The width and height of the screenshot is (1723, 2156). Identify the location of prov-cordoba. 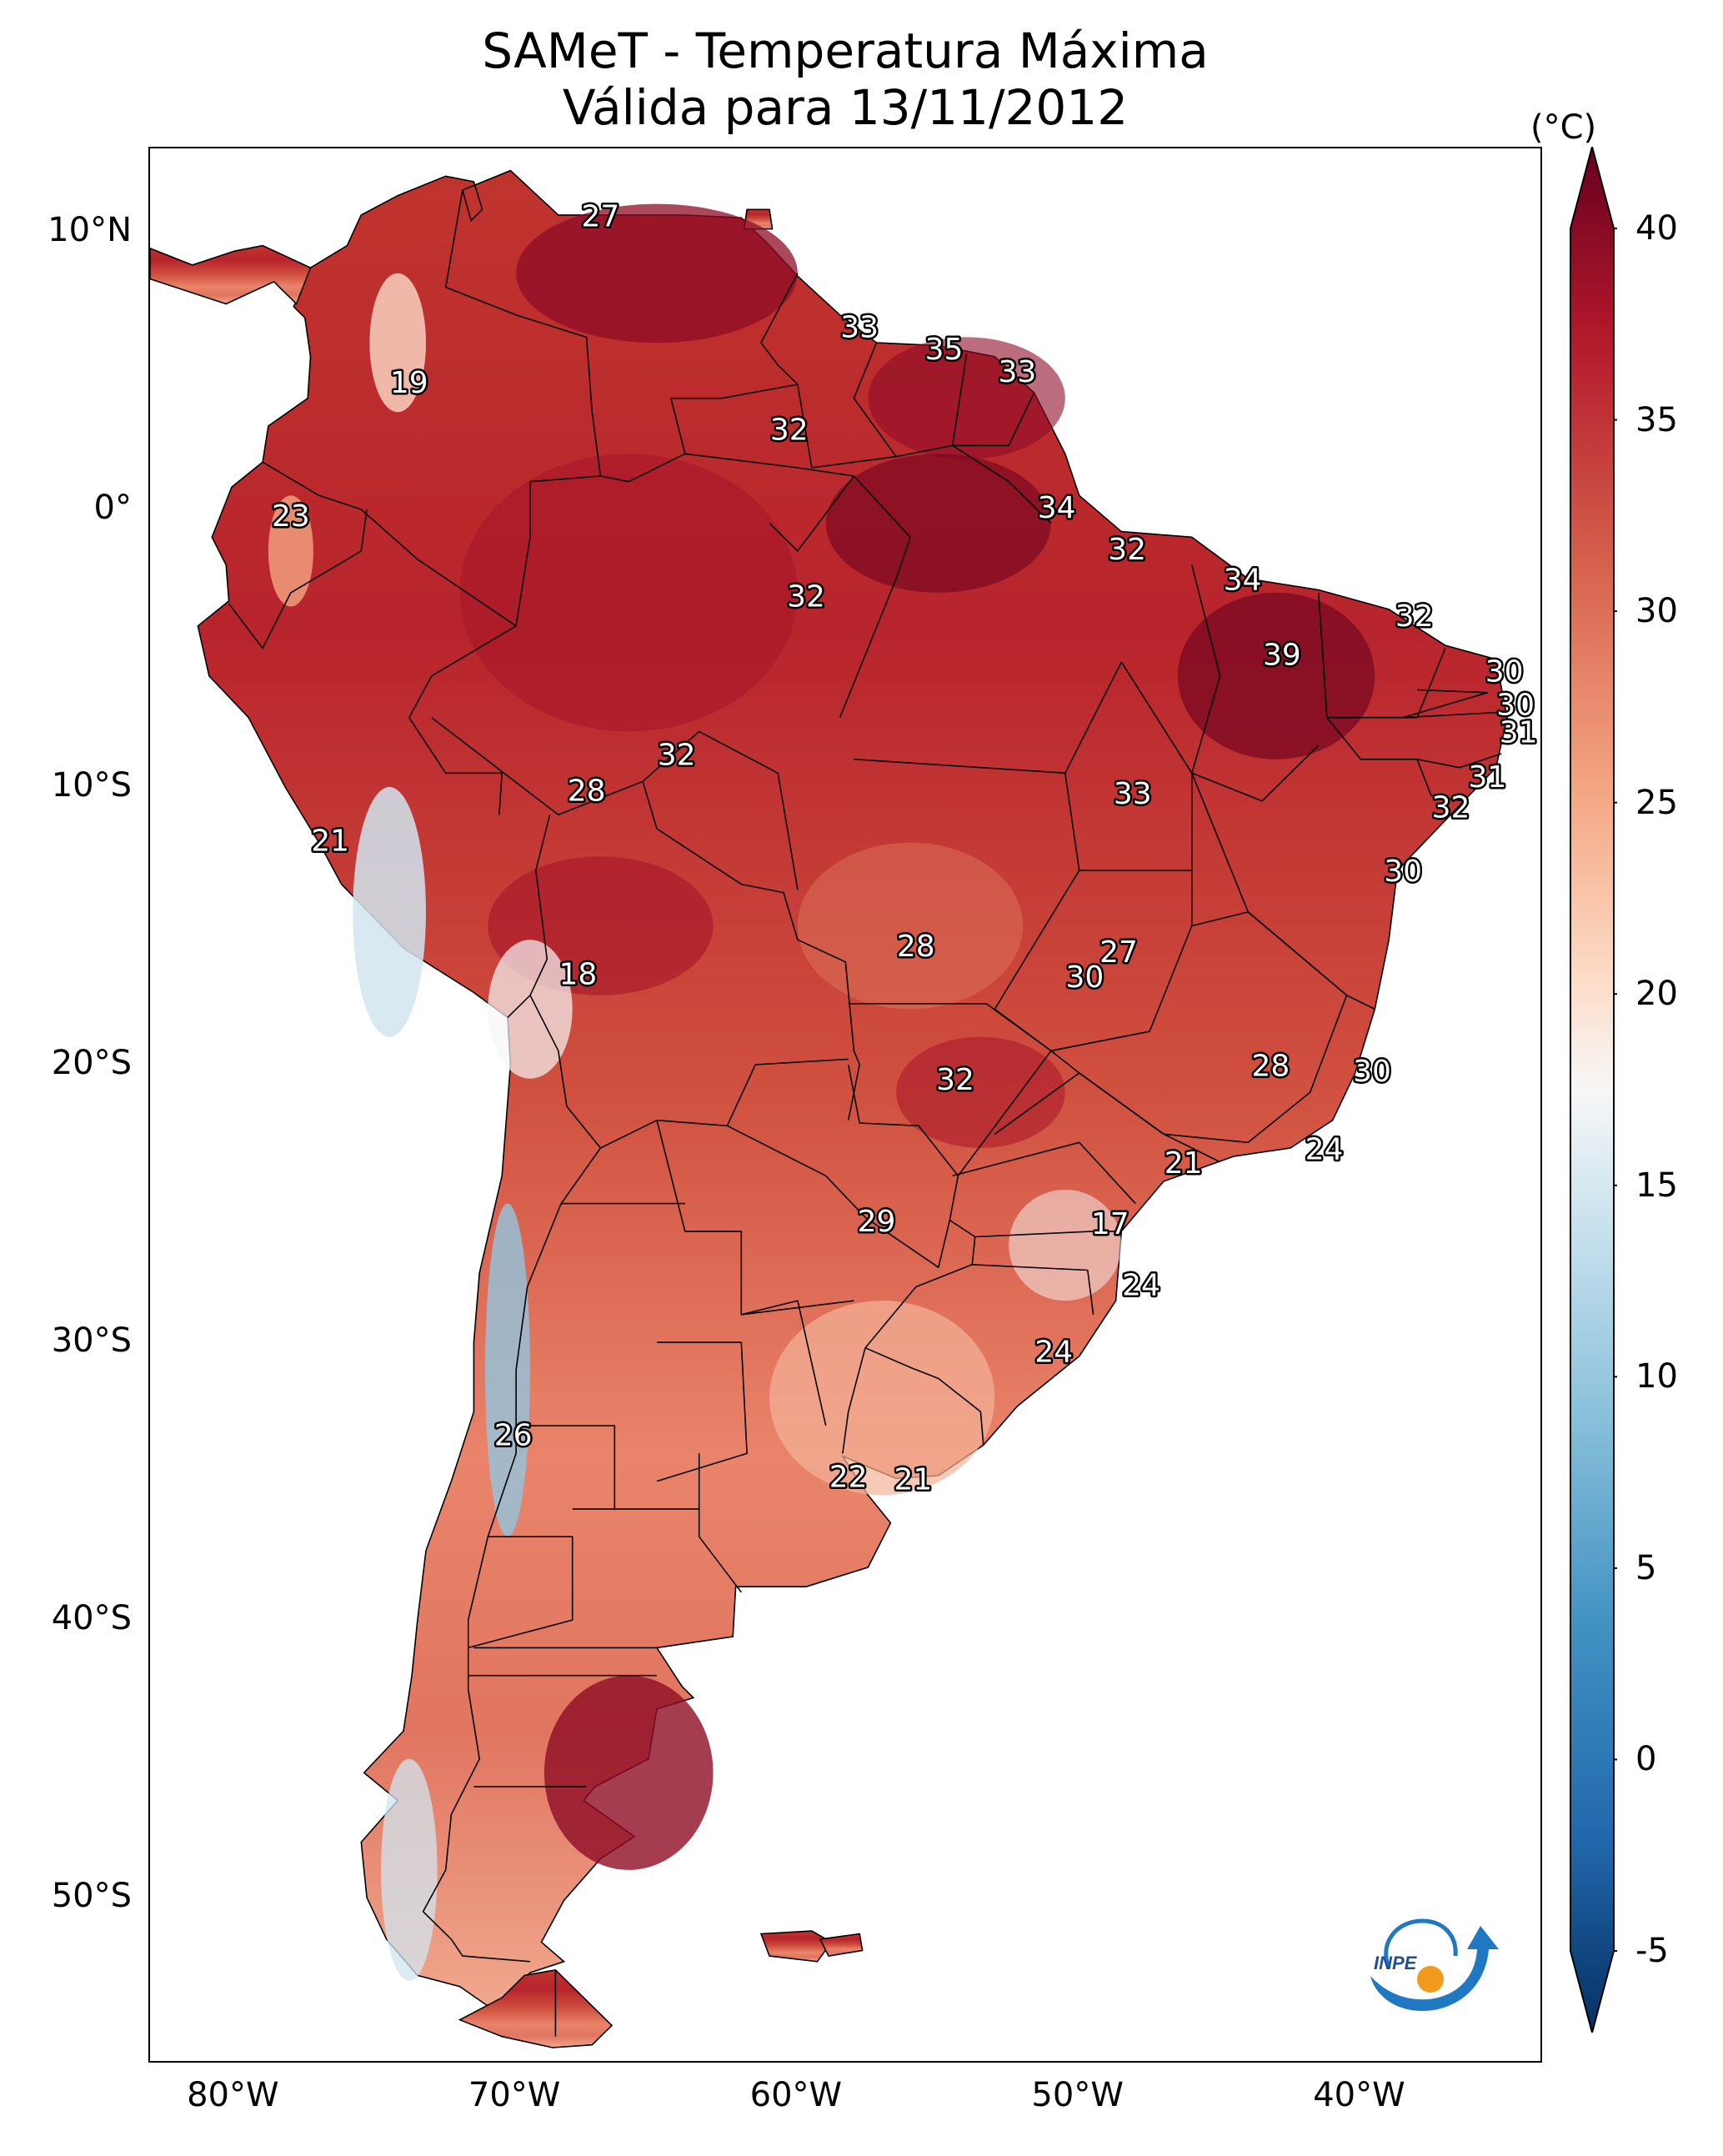
(702, 1411).